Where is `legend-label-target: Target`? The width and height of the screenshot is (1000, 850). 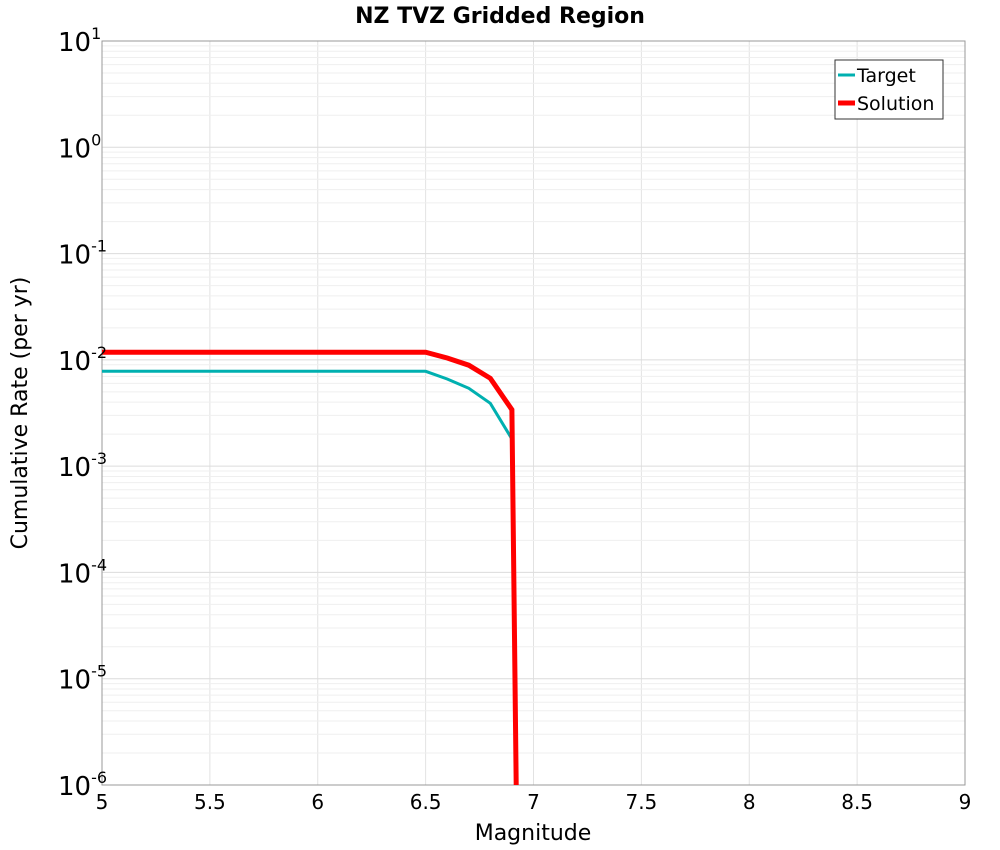 legend-label-target: Target is located at coordinates (886, 76).